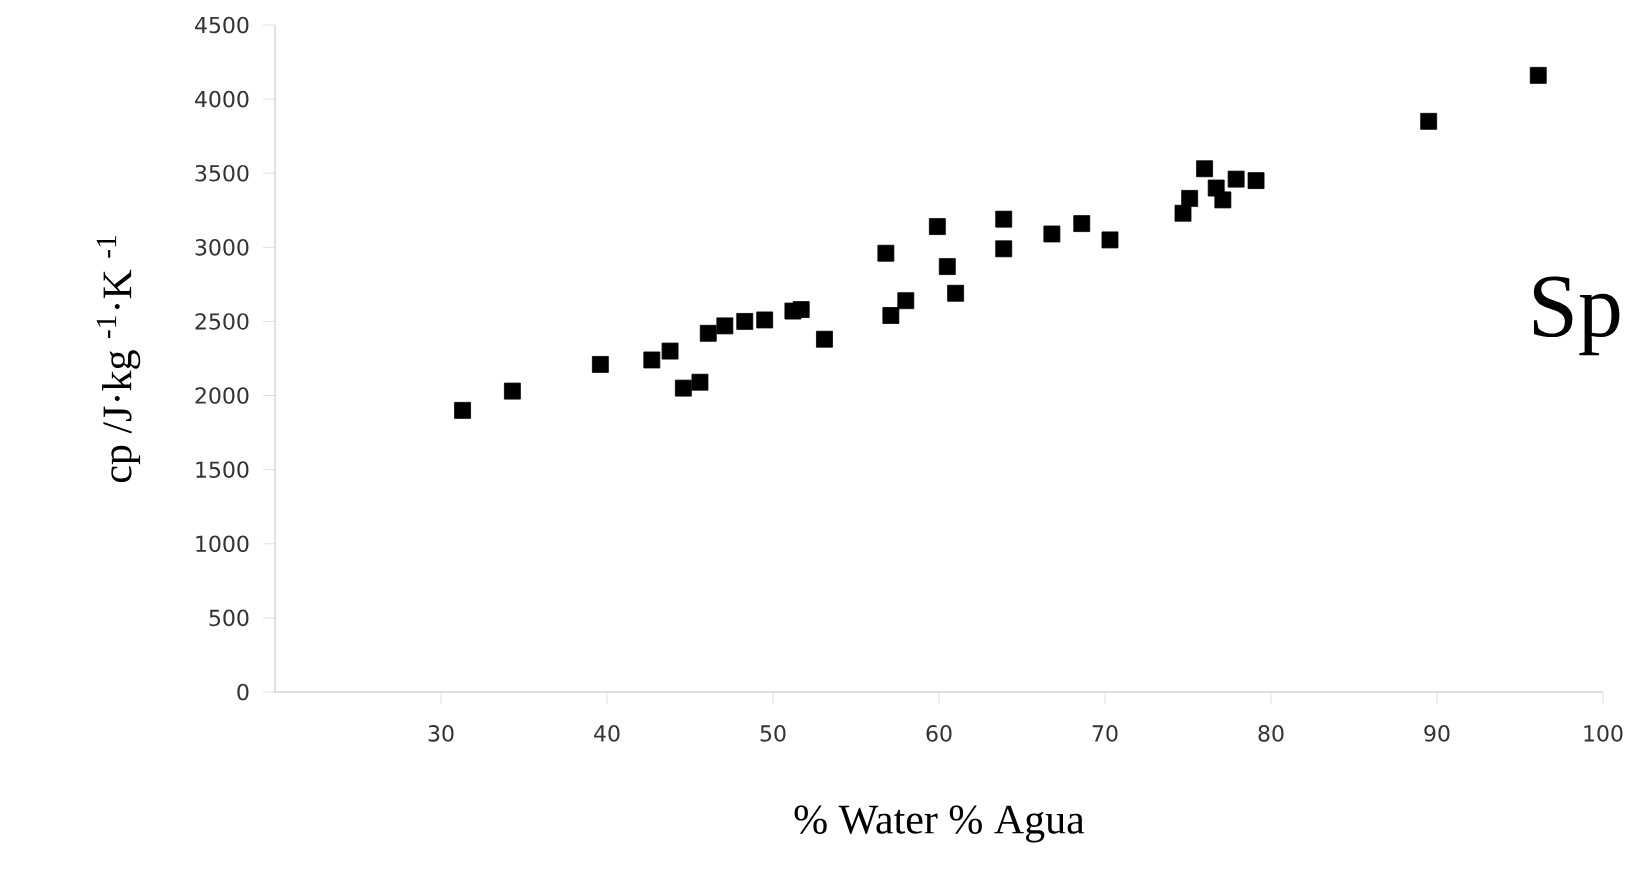 The image size is (1635, 876). Describe the element at coordinates (118, 359) in the screenshot. I see `y-axis-title: cp /J·kg $^{-1}$·K $^{-1}$` at that location.